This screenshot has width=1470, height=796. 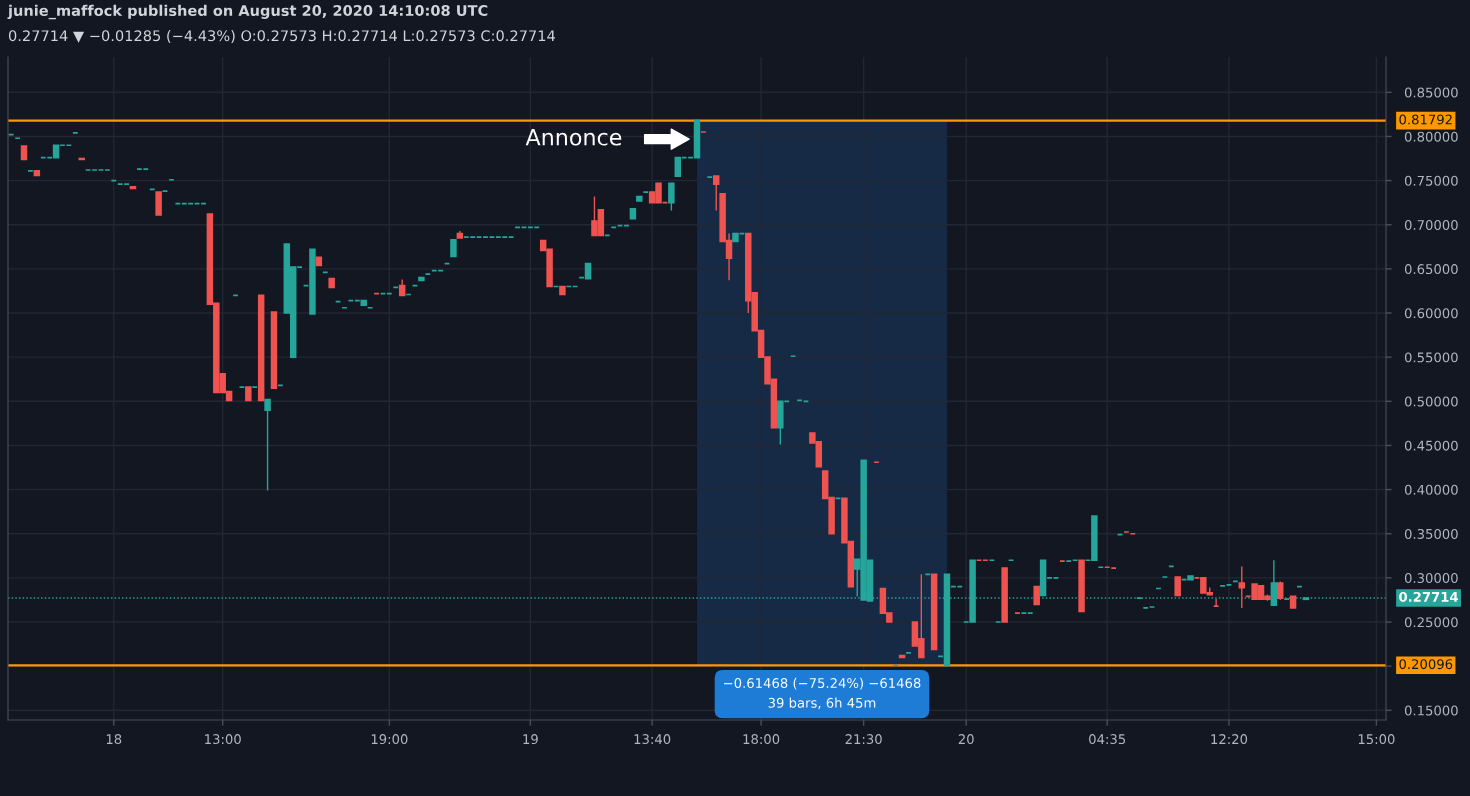 What do you see at coordinates (966, 739) in the screenshot?
I see `x-tick-label: 20` at bounding box center [966, 739].